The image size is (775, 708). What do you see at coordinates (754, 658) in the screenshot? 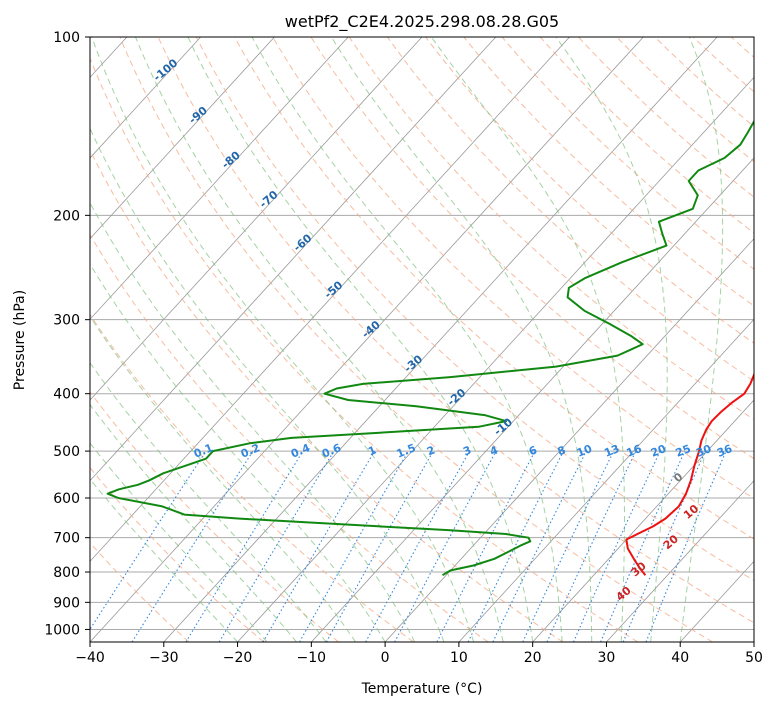
I see `x-tick-label: 50` at bounding box center [754, 658].